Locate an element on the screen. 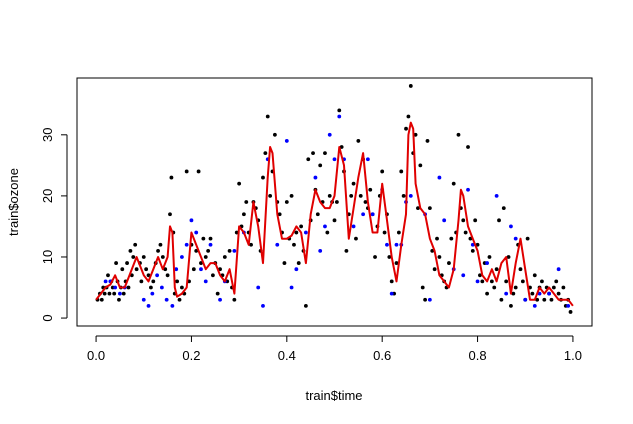 Image resolution: width=633 pixels, height=424 pixels. x-tick-label-2: 0.4 is located at coordinates (287, 355).